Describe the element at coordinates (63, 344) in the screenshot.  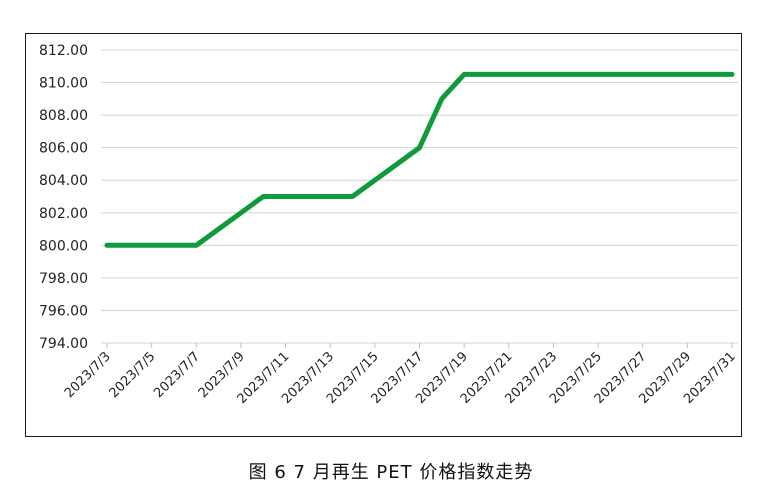
I see `y-tick-label: 794.00` at that location.